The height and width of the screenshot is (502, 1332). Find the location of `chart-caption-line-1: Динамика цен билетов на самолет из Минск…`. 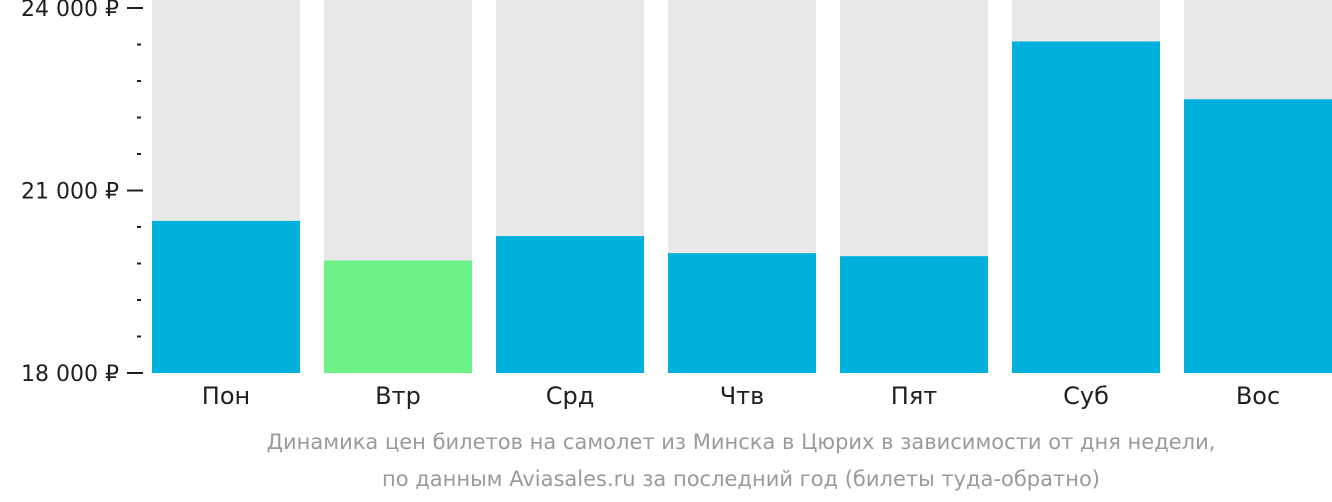

chart-caption-line-1: Динамика цен билетов на самолет из Минск… is located at coordinates (741, 442).